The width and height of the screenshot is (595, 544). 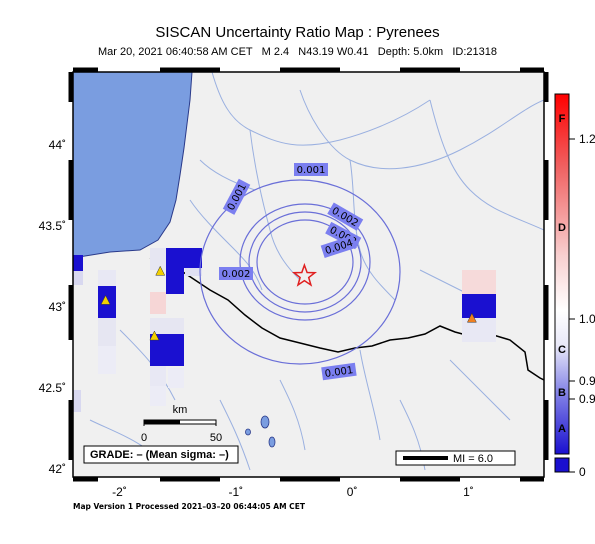 I want to click on grade-legend: GRADE: – (Mean sigma: –), so click(x=161, y=454).